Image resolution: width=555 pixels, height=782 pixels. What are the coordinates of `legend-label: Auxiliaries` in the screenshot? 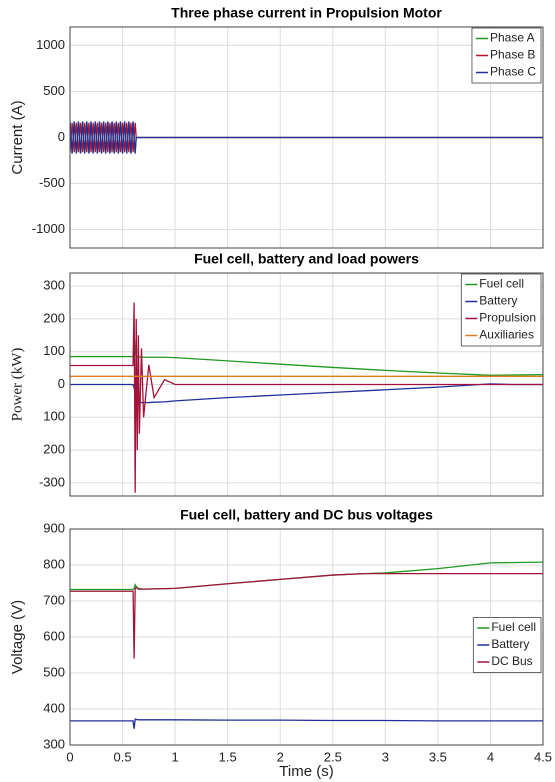 It's located at (506, 335).